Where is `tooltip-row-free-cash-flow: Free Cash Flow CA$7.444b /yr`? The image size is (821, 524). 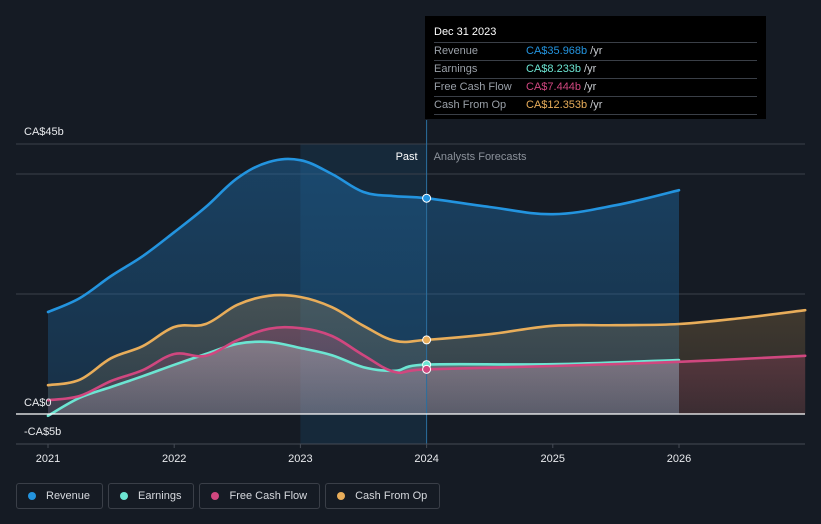 tooltip-row-free-cash-flow: Free Cash Flow CA$7.444b /yr is located at coordinates (595, 88).